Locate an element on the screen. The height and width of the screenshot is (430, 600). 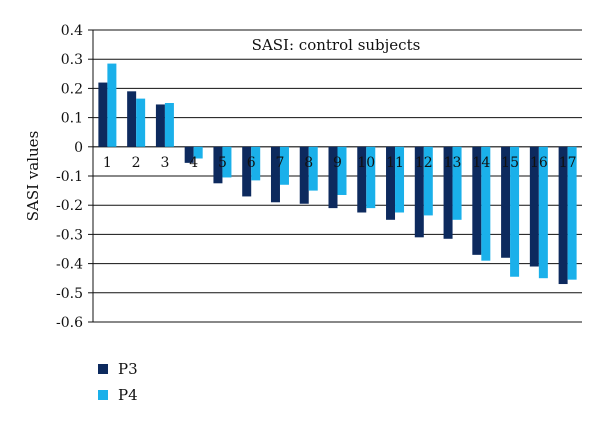
category-label: 10 is located at coordinates (366, 163).